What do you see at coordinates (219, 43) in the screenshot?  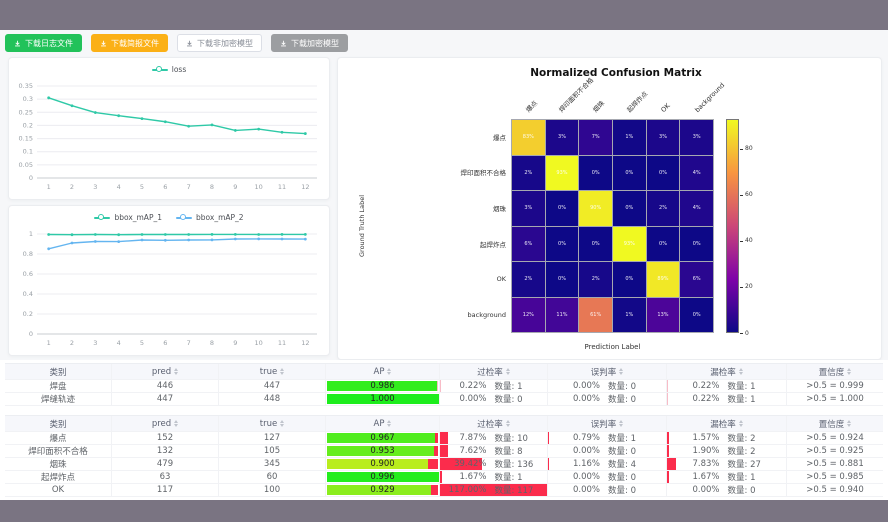 I see `download-unencrypted-model-button: 下载非加密模型` at bounding box center [219, 43].